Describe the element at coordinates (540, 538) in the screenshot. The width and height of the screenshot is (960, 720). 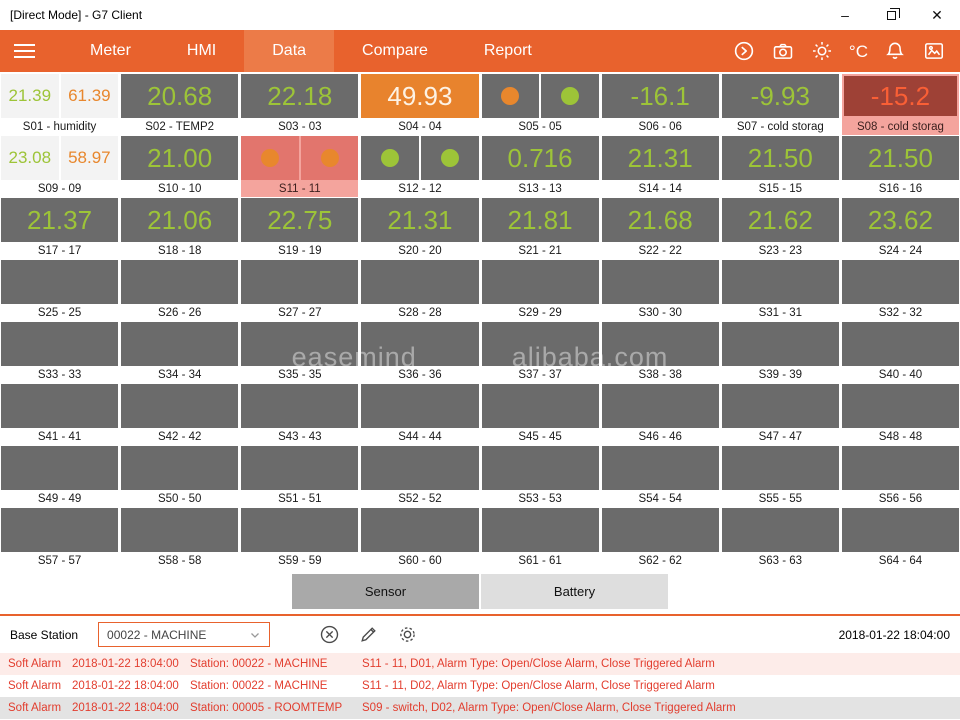
I see `sensor-tile: S61 - 61` at that location.